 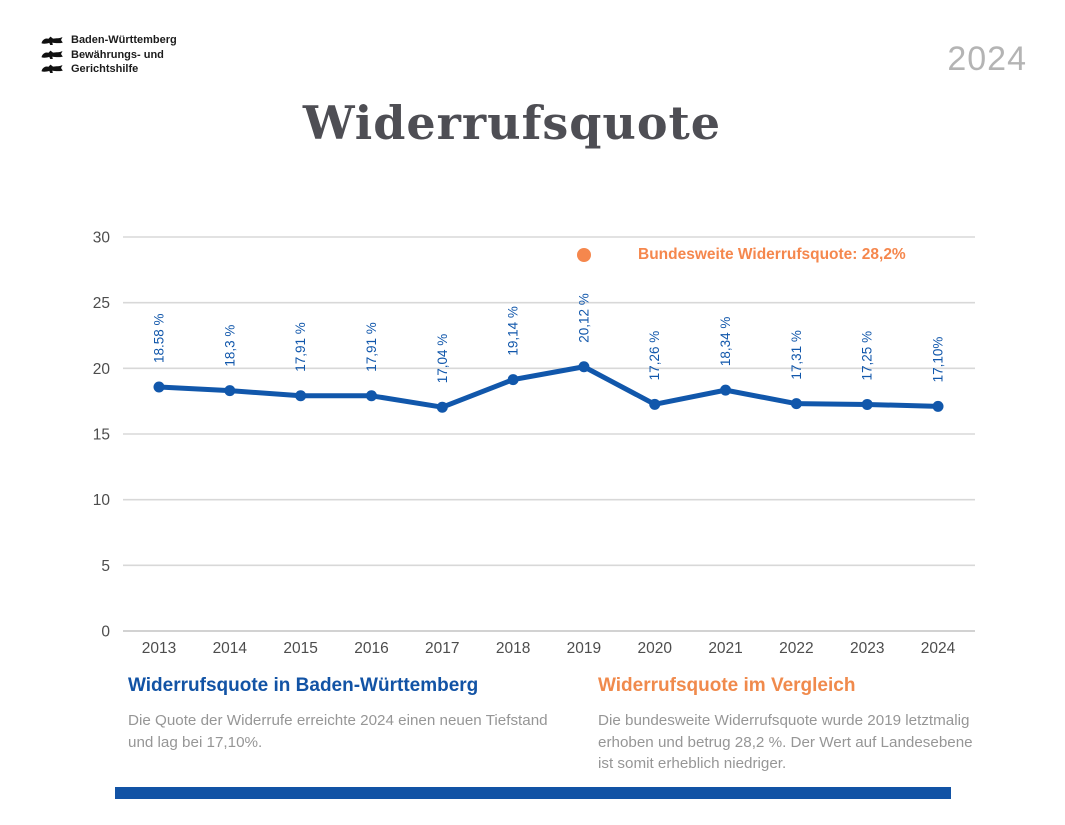 I want to click on svg-text: 2017, so click(x=442, y=648).